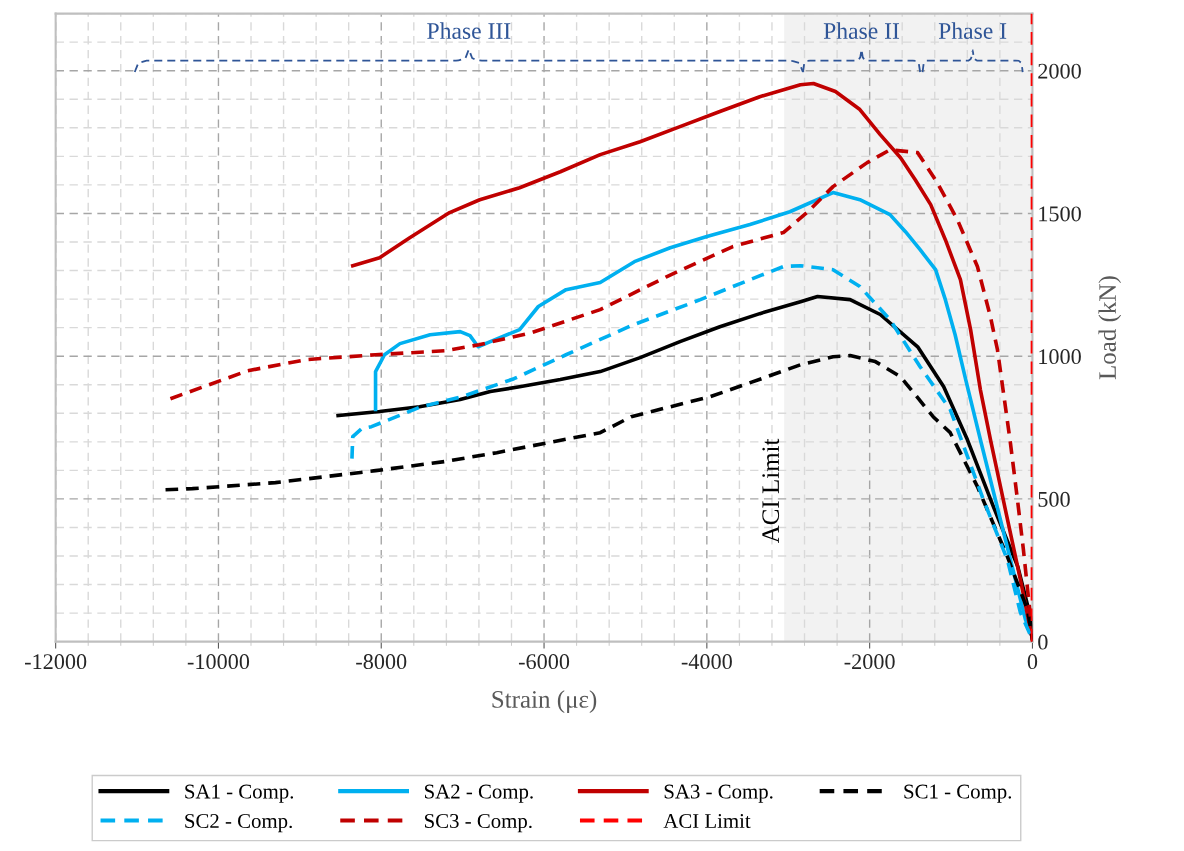 The height and width of the screenshot is (851, 1184). What do you see at coordinates (544, 701) in the screenshot?
I see `x-axis-title: Strain (με)` at bounding box center [544, 701].